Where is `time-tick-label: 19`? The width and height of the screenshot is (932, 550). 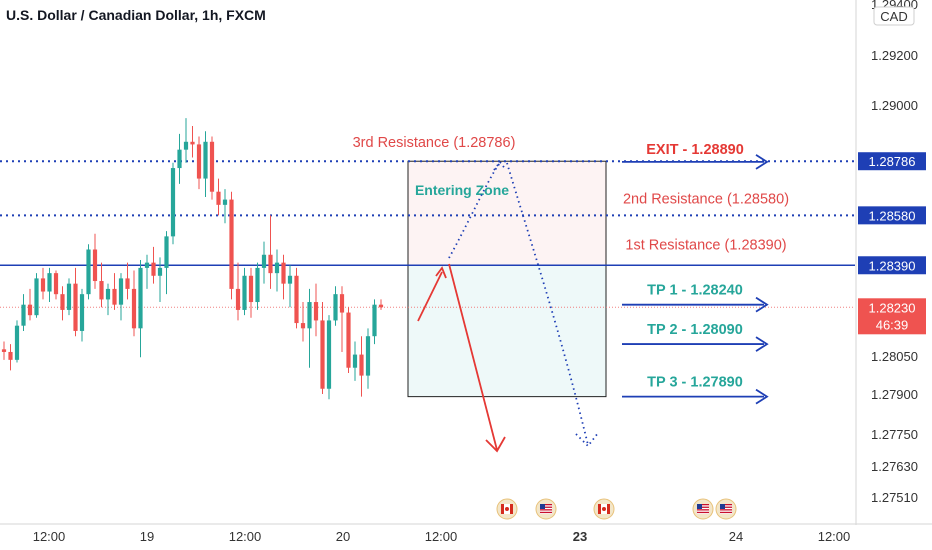
time-tick-label: 19 is located at coordinates (147, 536).